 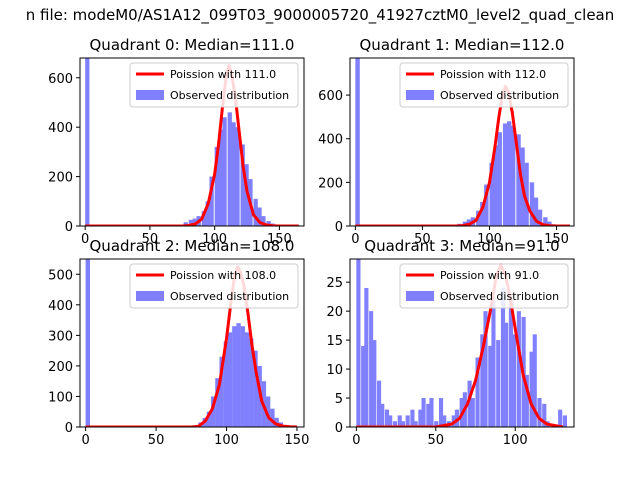 What do you see at coordinates (297, 440) in the screenshot?
I see `x-tick-label: 150` at bounding box center [297, 440].